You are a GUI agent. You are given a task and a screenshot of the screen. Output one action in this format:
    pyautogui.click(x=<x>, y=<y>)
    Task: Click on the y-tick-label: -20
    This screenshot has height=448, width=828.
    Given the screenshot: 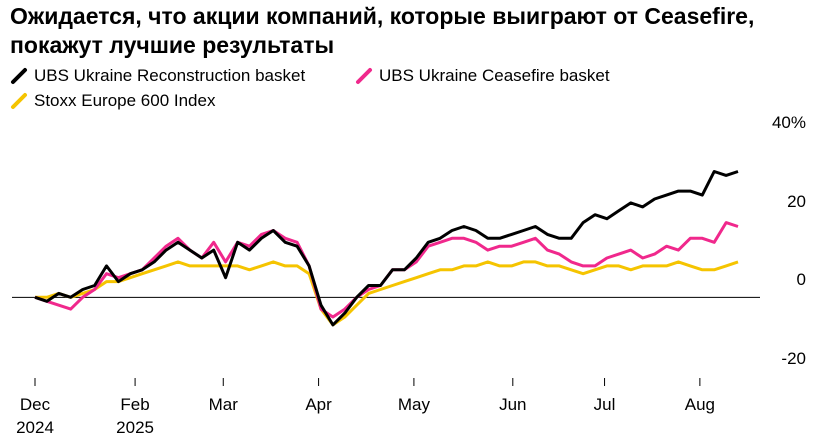 What is the action you would take?
    pyautogui.click(x=793, y=358)
    